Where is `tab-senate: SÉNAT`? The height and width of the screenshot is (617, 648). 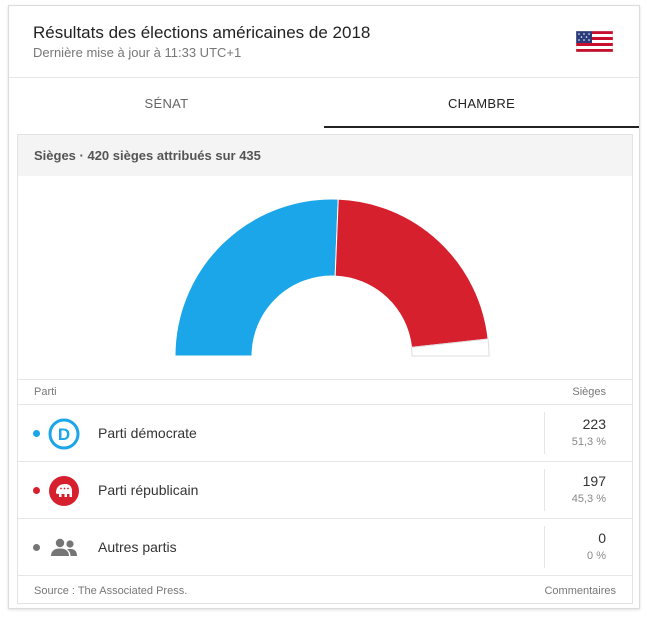
tab-senate: SÉNAT is located at coordinates (166, 103).